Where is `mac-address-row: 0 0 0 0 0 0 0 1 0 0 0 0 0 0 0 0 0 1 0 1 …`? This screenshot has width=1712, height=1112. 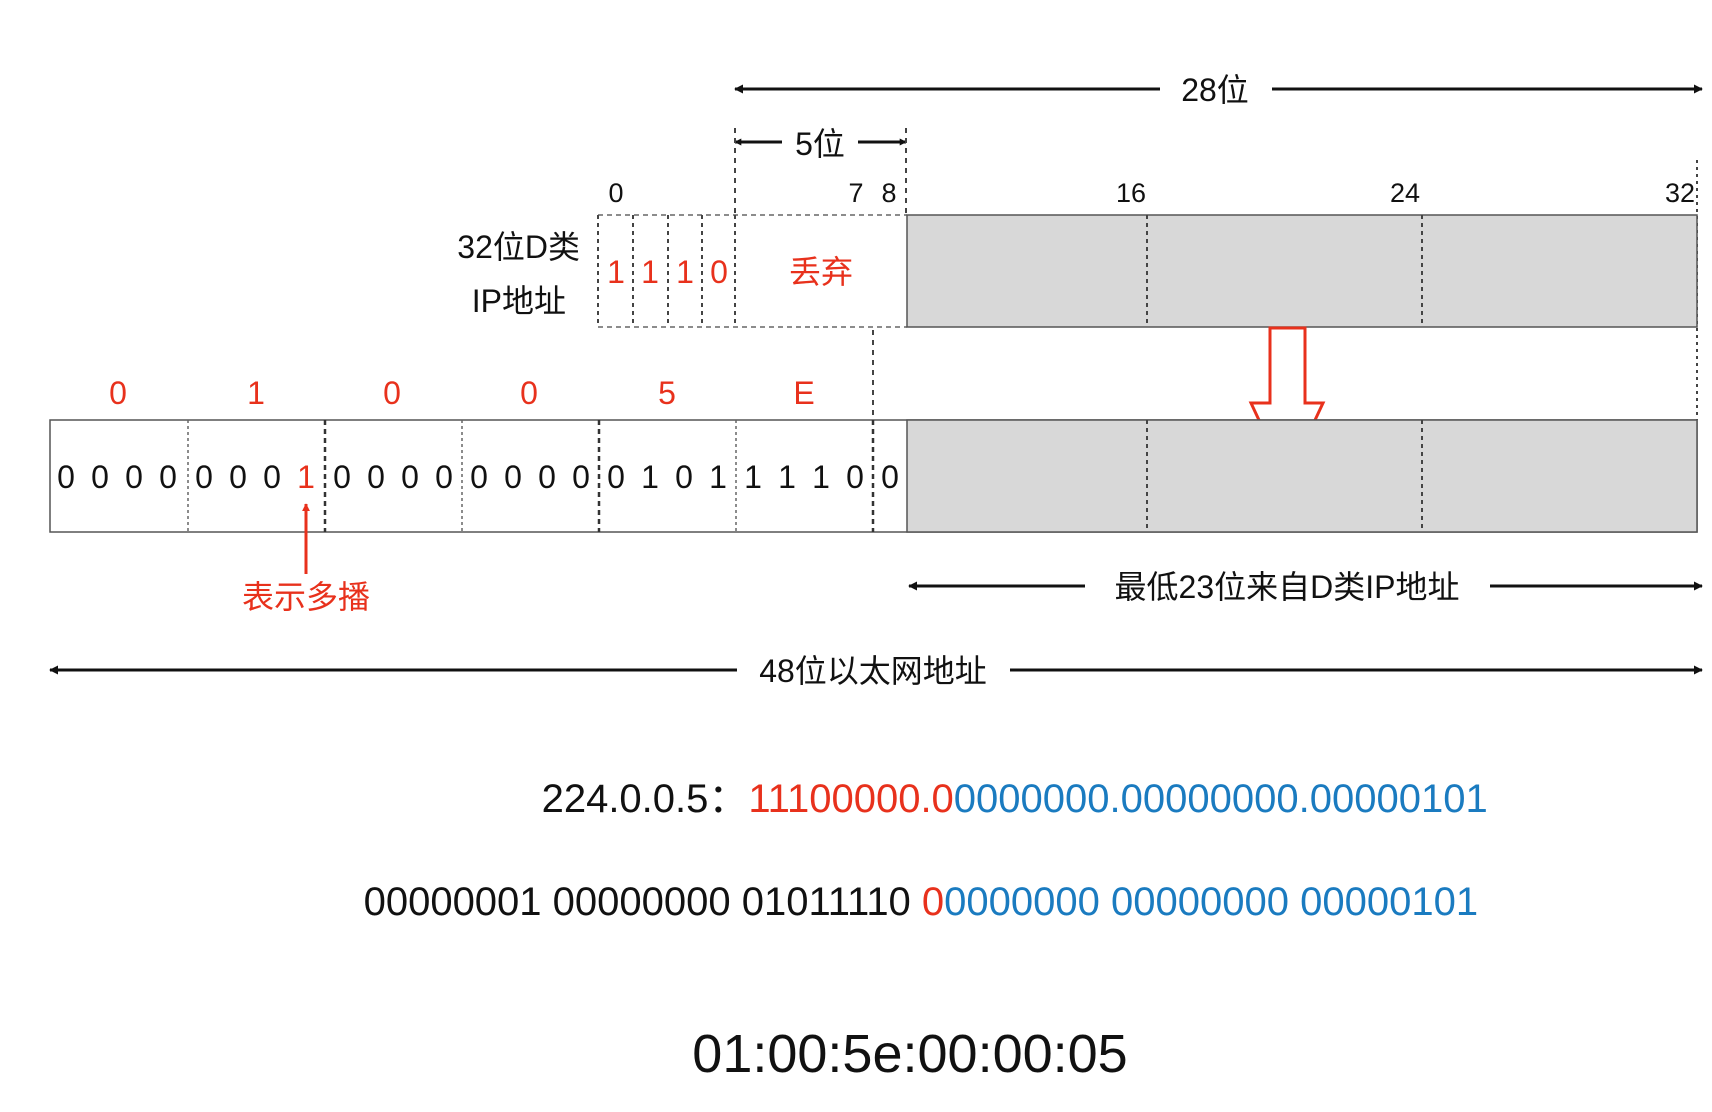 mac-address-row: 0 0 0 0 0 0 0 1 0 0 0 0 0 0 0 0 0 1 0 1 … is located at coordinates (873, 476).